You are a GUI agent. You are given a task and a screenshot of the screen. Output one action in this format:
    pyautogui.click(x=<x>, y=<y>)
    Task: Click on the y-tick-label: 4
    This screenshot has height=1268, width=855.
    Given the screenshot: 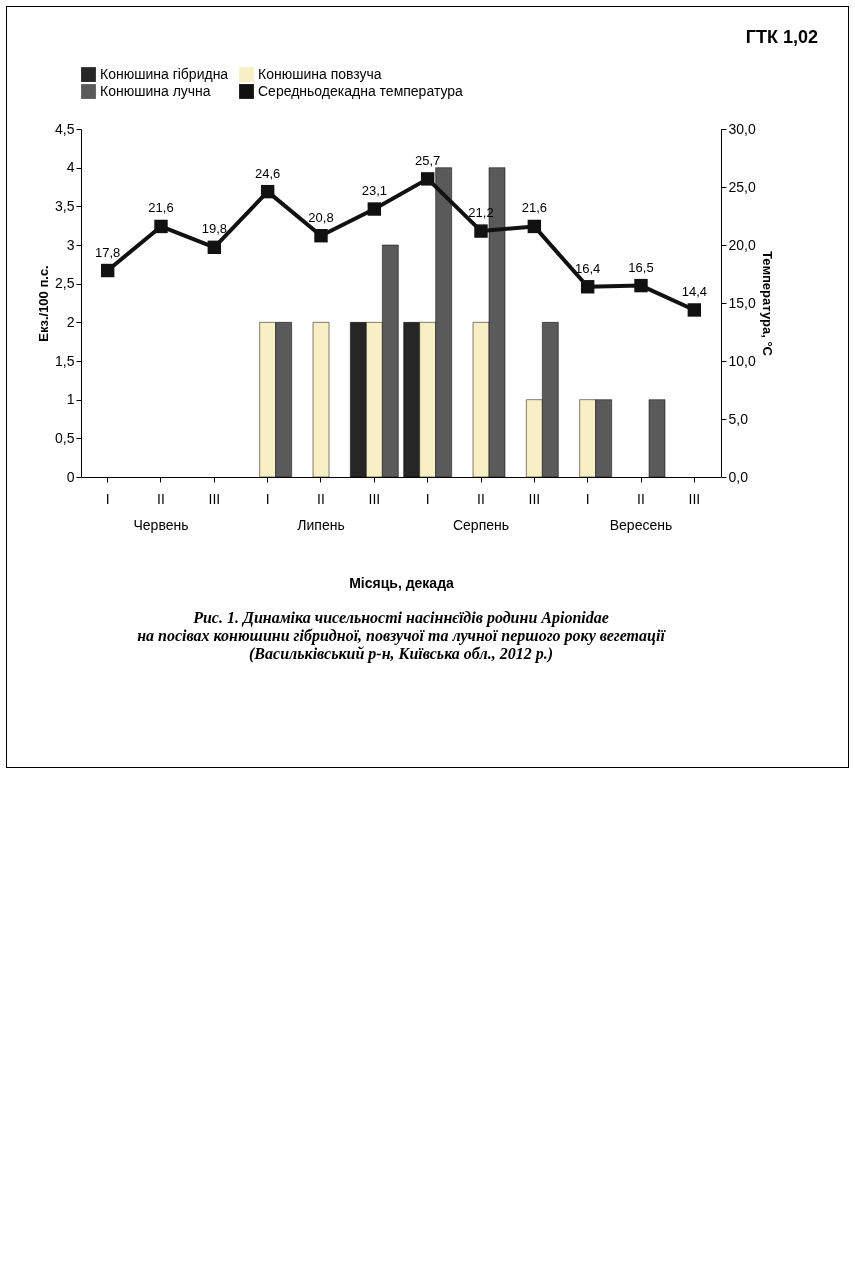 What is the action you would take?
    pyautogui.click(x=70, y=167)
    